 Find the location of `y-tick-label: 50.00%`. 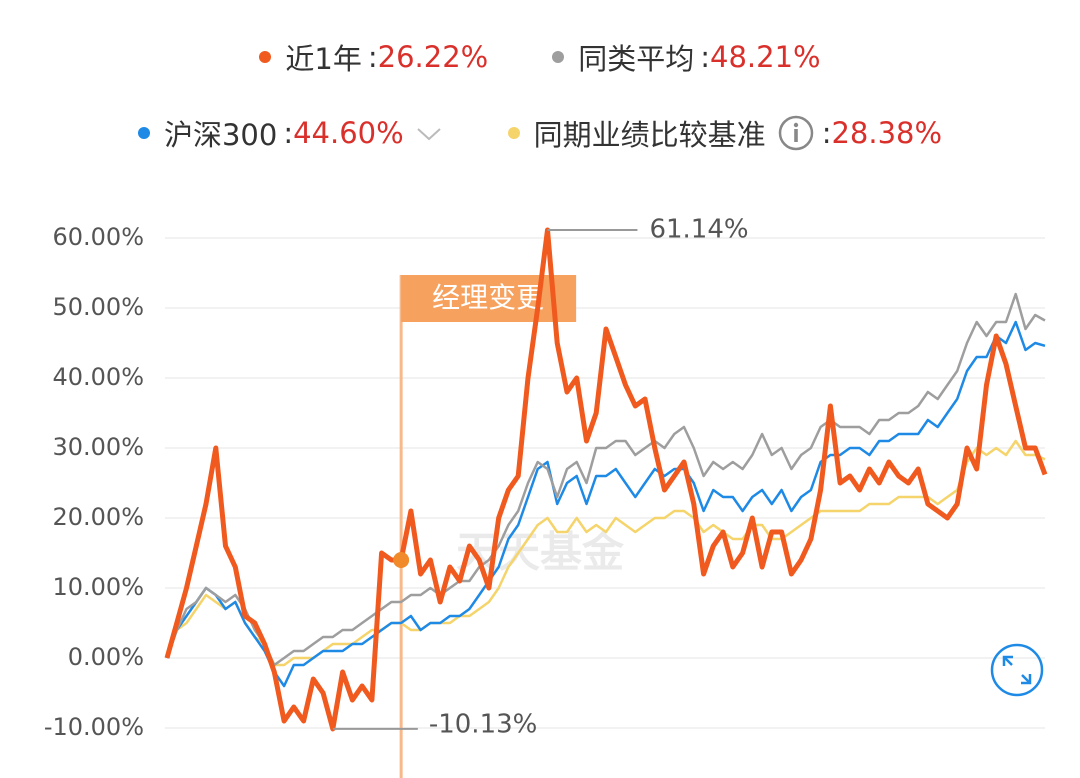

y-tick-label: 50.00% is located at coordinates (98, 307).